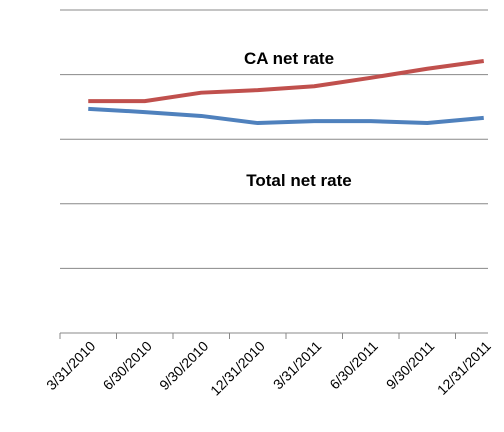  Describe the element at coordinates (353, 365) in the screenshot. I see `x-tick-label: 6/30/2011` at that location.